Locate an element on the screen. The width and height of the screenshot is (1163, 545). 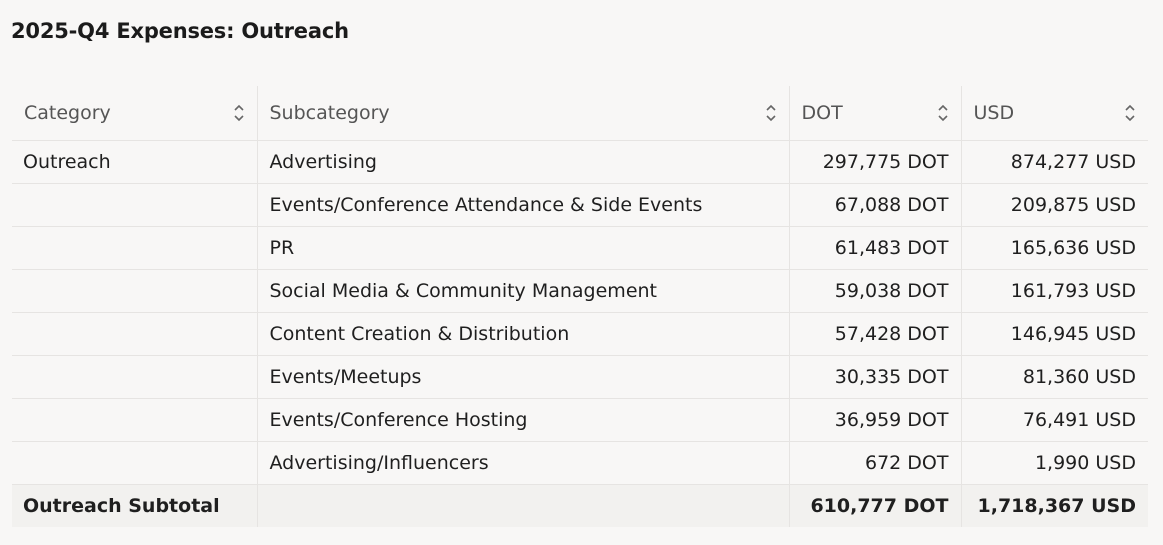
cell-dot: 297,775 DOT is located at coordinates (875, 162).